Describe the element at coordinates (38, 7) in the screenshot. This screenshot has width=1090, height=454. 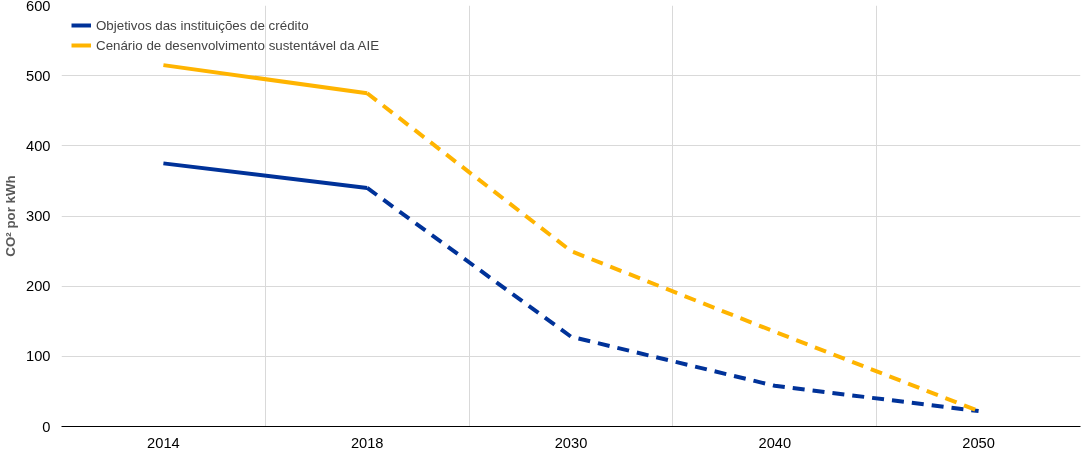
I see `y-tick-label: 600` at that location.